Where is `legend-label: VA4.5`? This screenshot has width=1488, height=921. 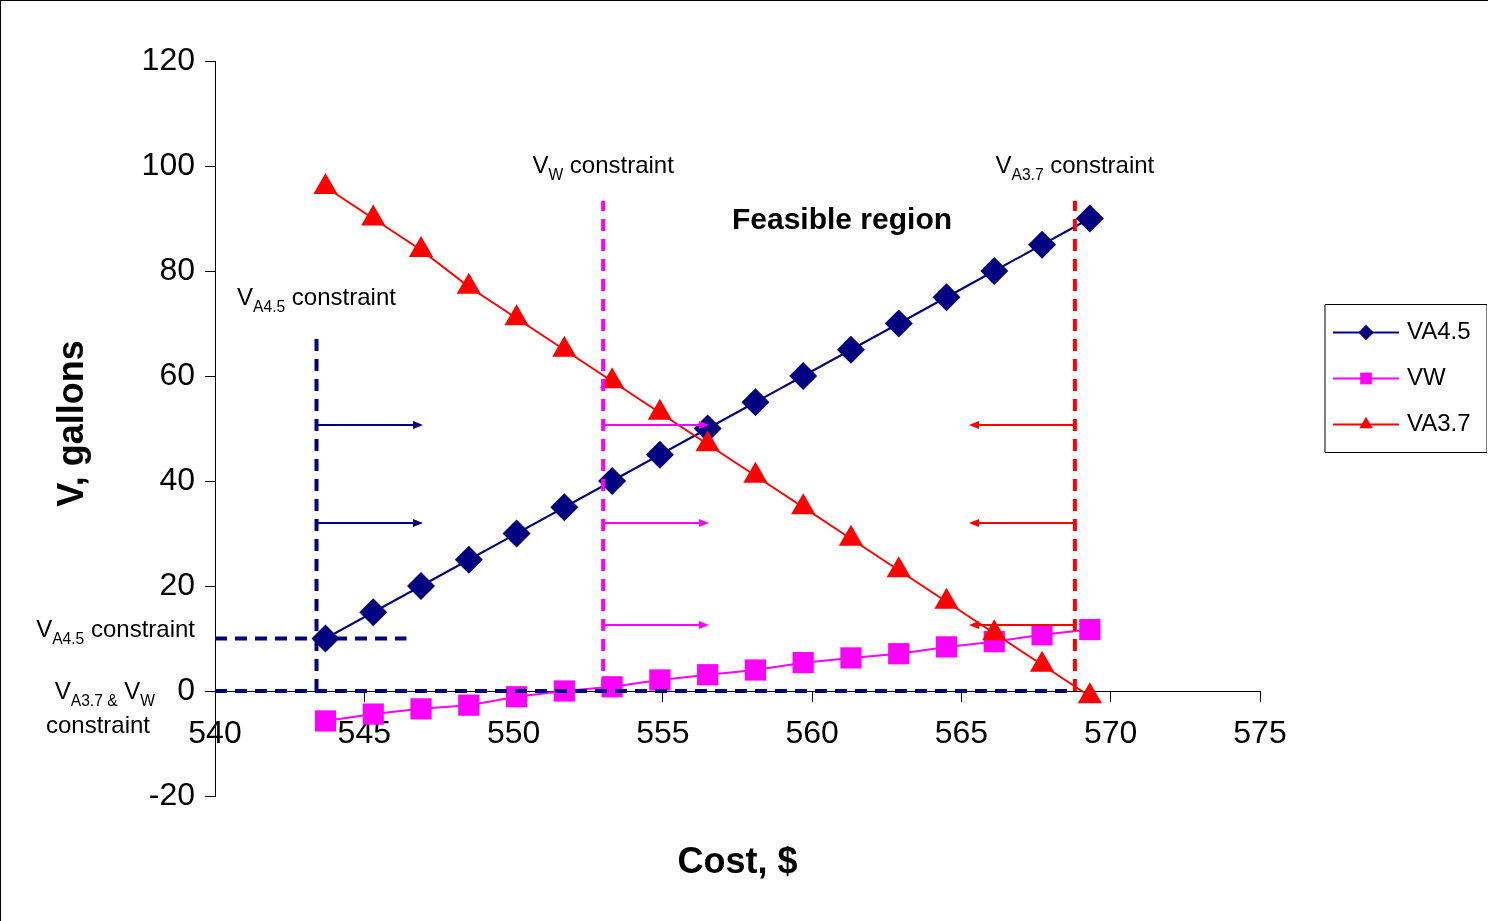
legend-label: VA4.5 is located at coordinates (1439, 331).